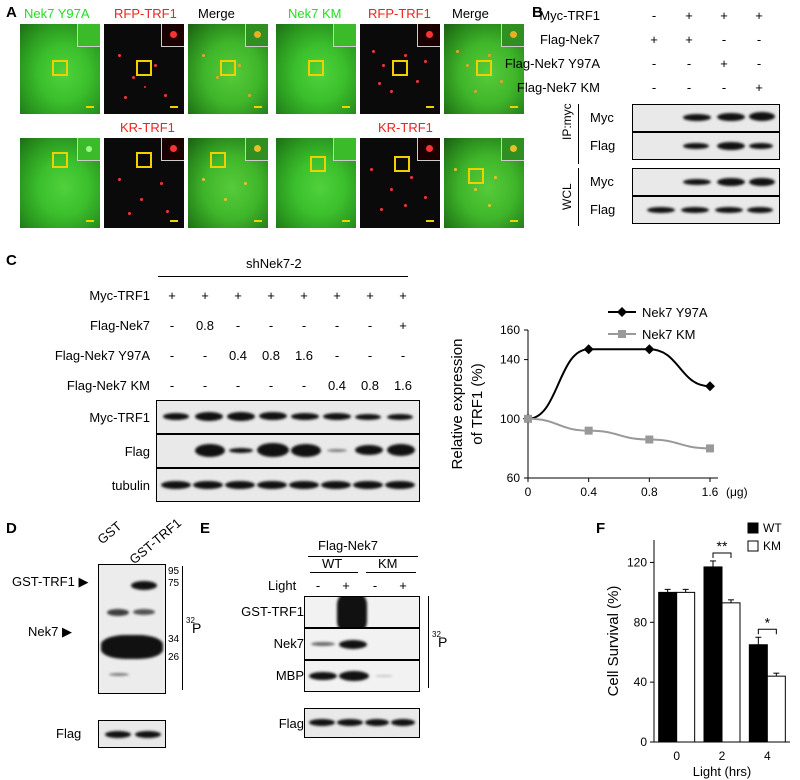  I want to click on blot-label-flag: Flag, so click(603, 145).